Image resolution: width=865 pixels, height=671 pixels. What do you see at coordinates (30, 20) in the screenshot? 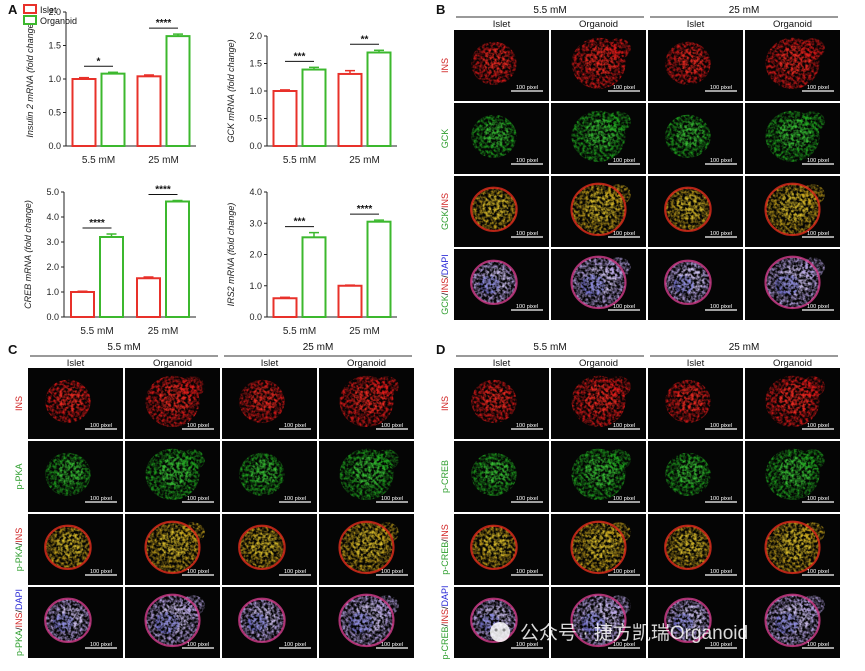
I see `legend-swatch-organoid` at bounding box center [30, 20].